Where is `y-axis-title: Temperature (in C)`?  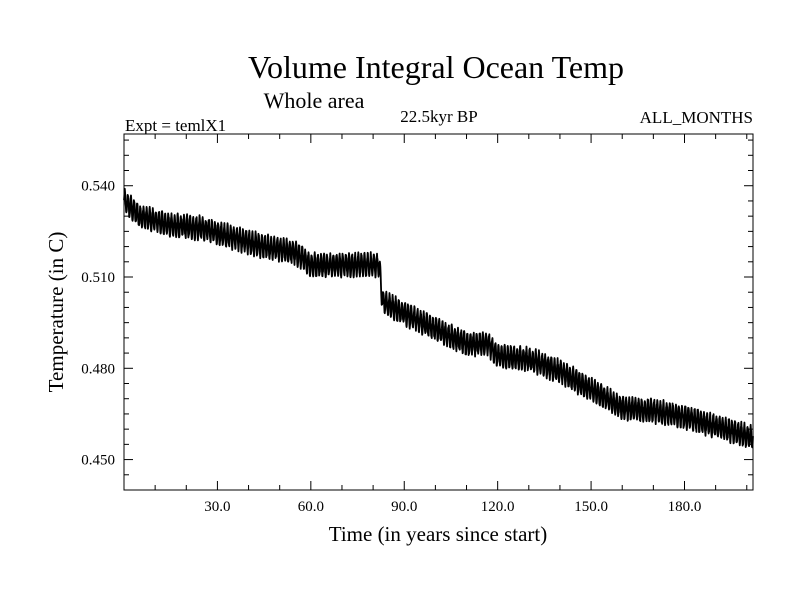 y-axis-title: Temperature (in C) is located at coordinates (56, 312).